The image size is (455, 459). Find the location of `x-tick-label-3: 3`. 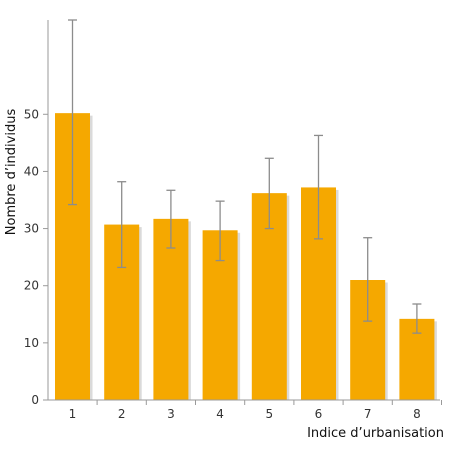

x-tick-label-3: 3 is located at coordinates (171, 414).